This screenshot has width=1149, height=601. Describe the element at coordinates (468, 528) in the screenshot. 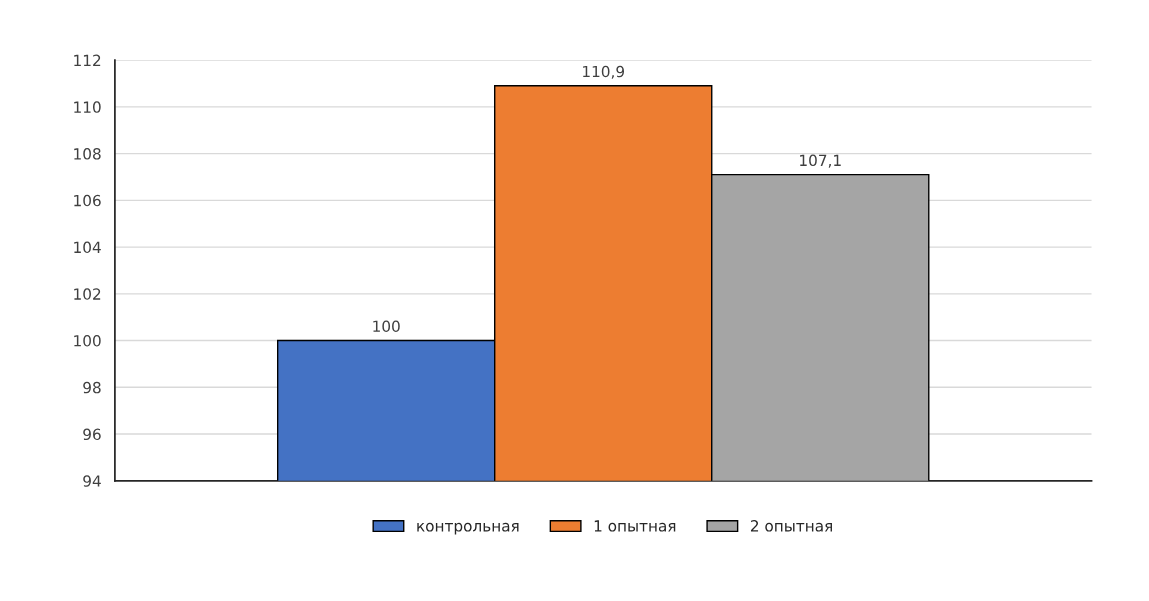

I see `legend-label: контрольная` at that location.